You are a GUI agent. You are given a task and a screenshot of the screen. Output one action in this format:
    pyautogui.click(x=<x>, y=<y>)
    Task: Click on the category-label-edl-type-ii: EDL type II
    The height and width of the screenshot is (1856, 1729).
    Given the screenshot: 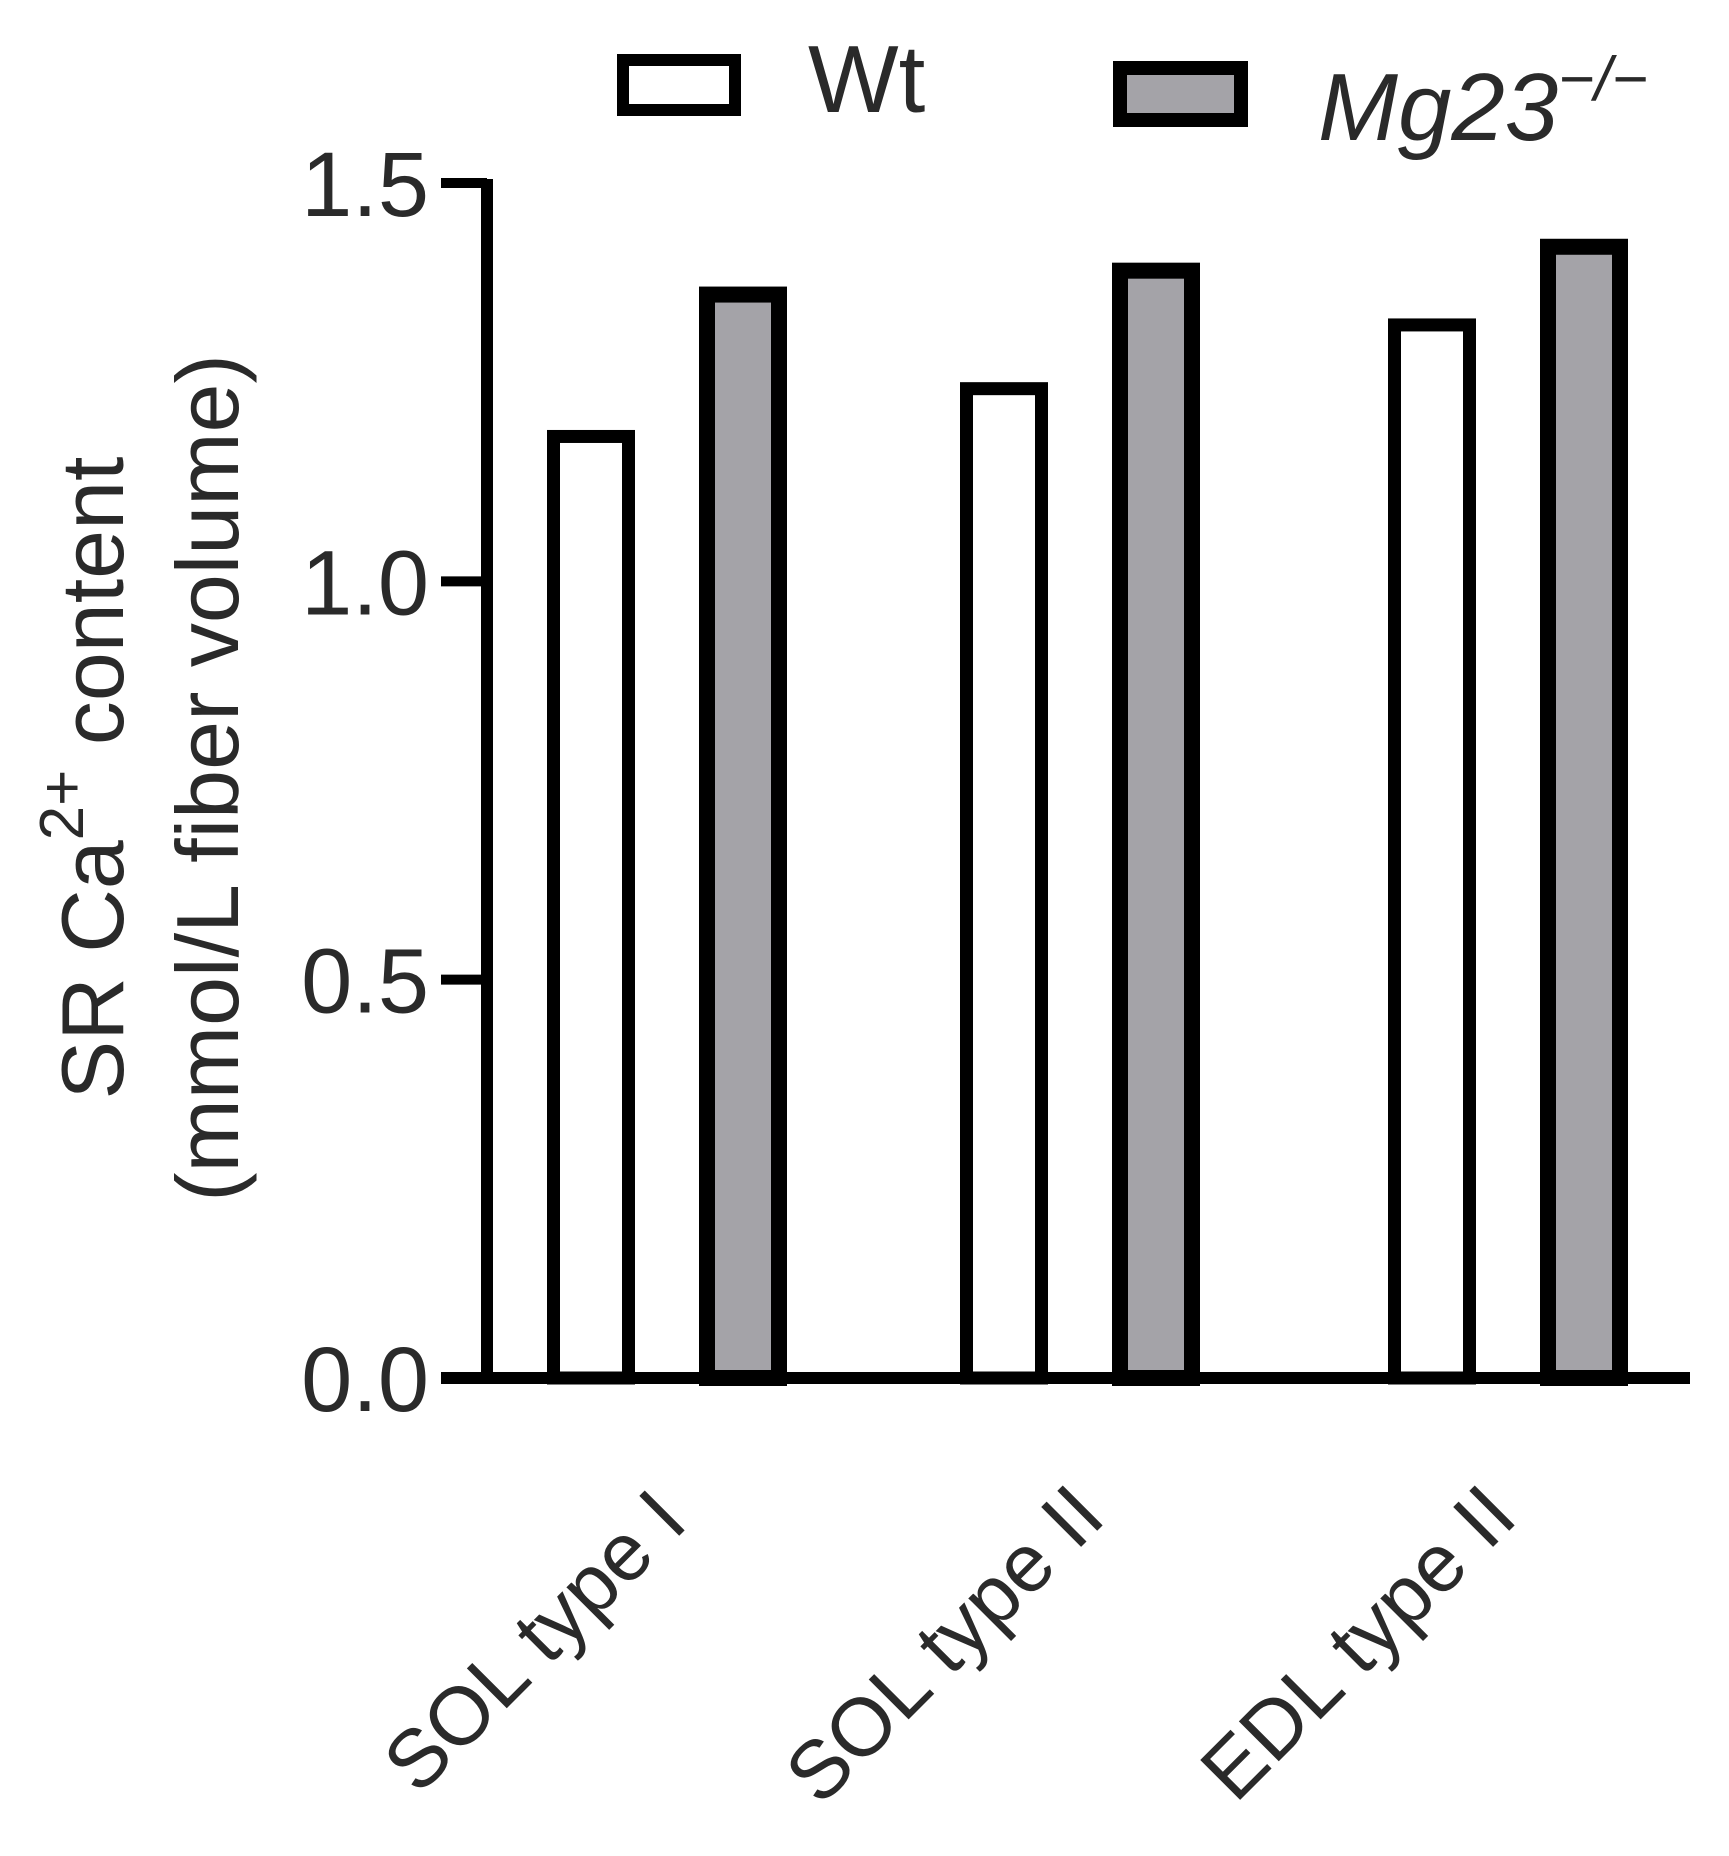 What is the action you would take?
    pyautogui.click(x=1358, y=1642)
    